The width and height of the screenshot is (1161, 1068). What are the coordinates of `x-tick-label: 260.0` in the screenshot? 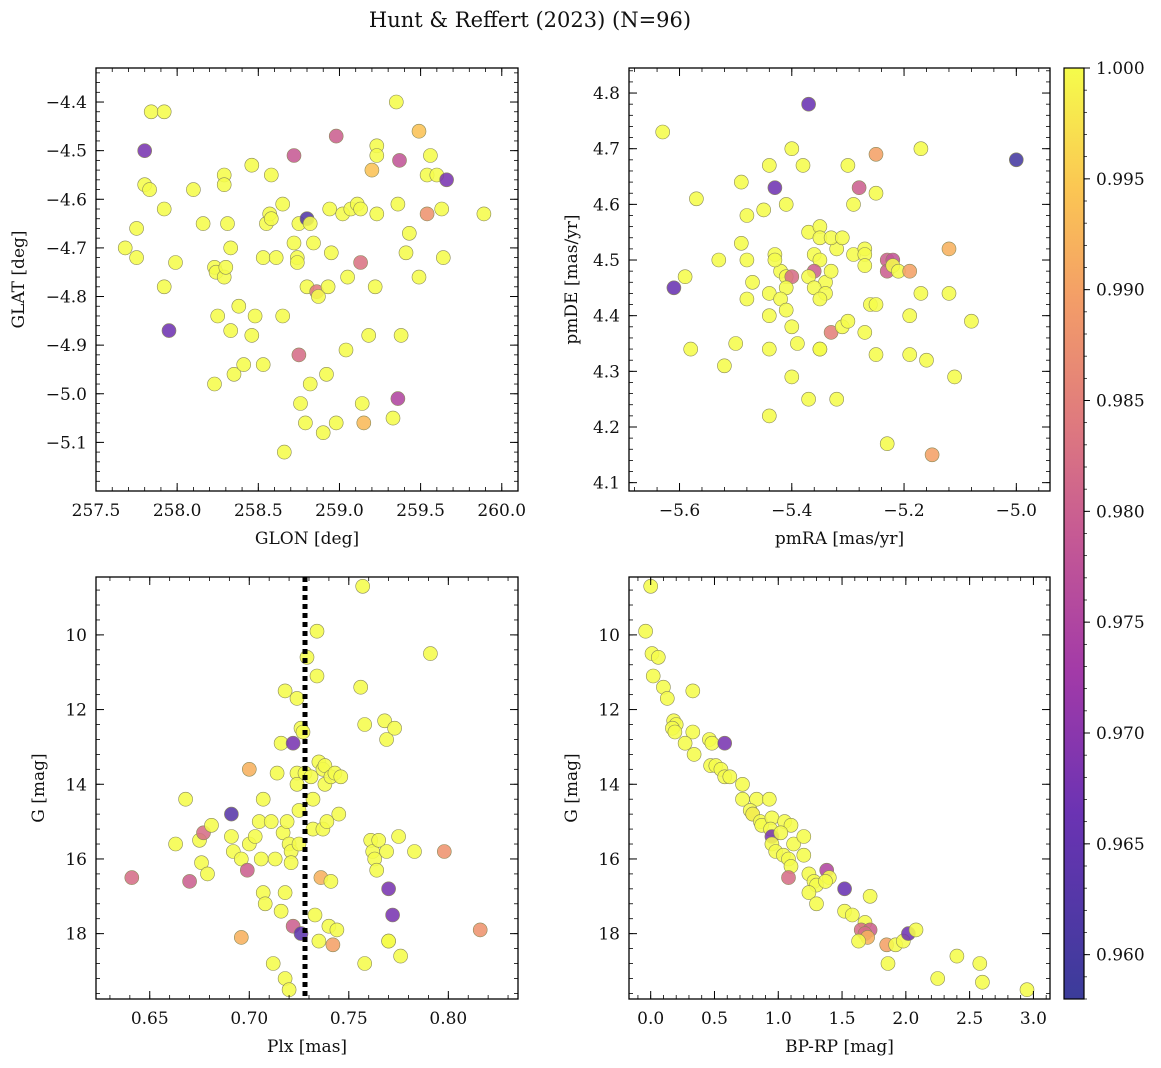 It's located at (501, 511).